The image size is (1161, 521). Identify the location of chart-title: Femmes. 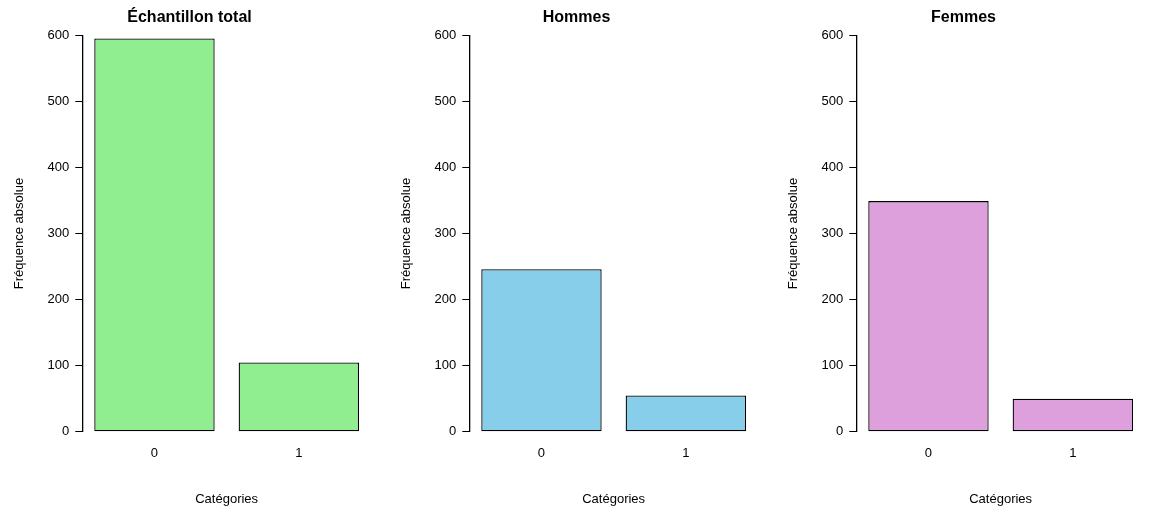
(964, 17).